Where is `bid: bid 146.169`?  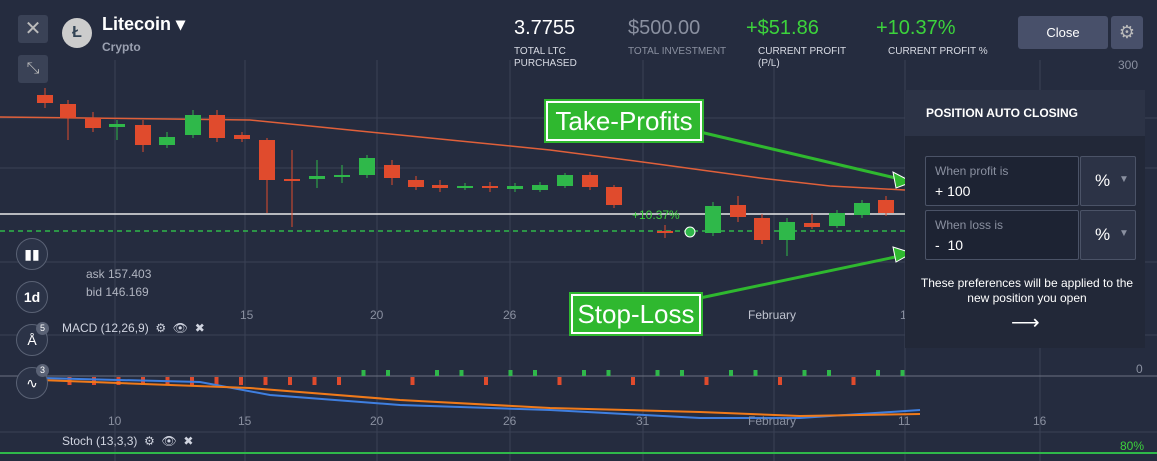
bid: bid 146.169 is located at coordinates (117, 292).